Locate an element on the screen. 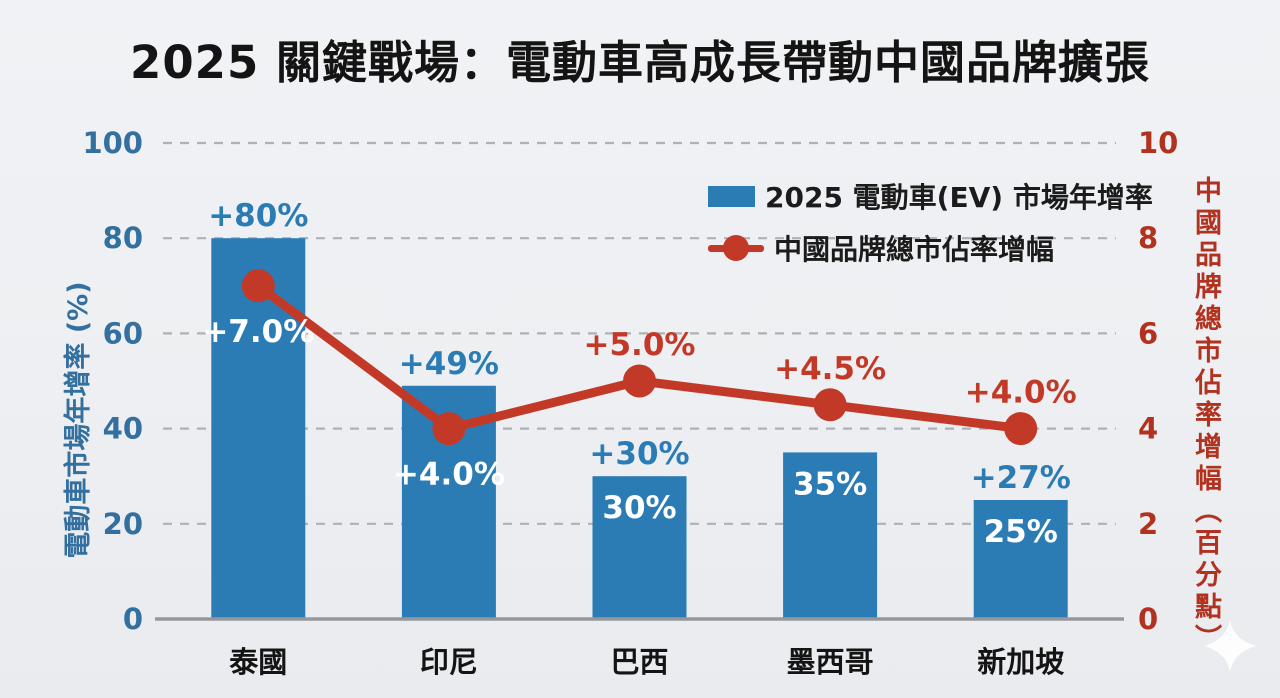 The image size is (1280, 698). bar-label-above-新加坡: +27% is located at coordinates (1021, 478).